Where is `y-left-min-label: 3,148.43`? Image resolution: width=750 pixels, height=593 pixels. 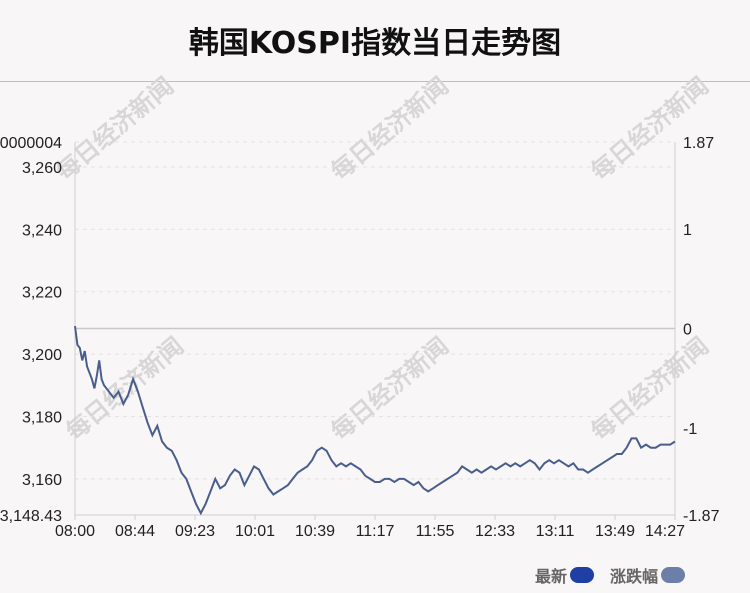
y-left-min-label: 3,148.43 is located at coordinates (31, 516).